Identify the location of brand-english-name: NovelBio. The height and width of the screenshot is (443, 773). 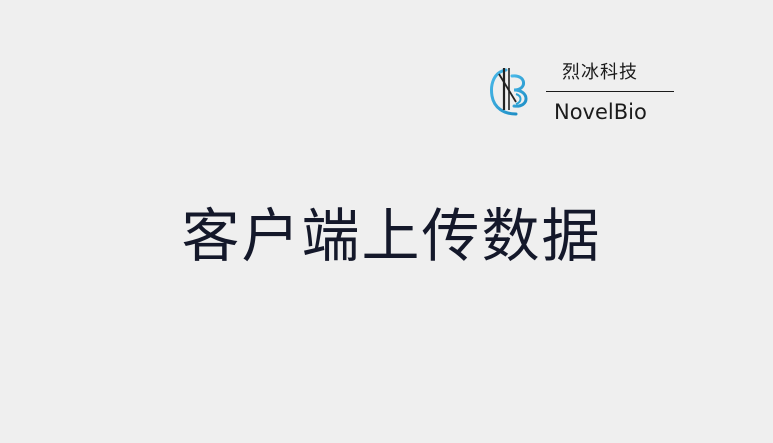
(600, 112).